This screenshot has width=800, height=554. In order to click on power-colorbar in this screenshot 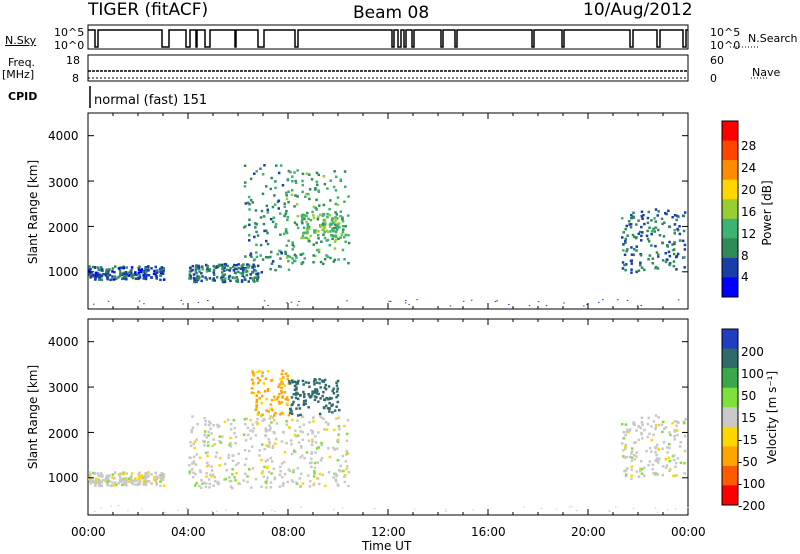, I will do `click(730, 209)`.